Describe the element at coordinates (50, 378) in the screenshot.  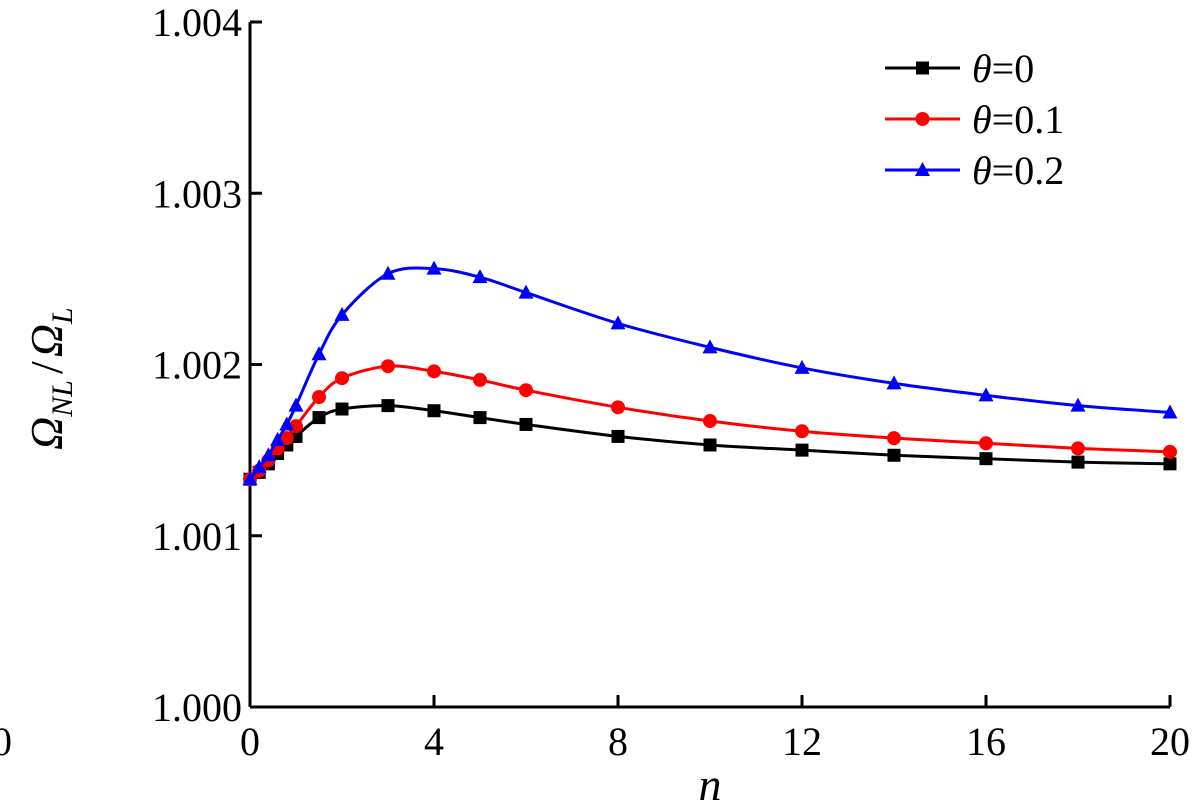
I see `y-axis-title: ΩNL/ΩL` at that location.